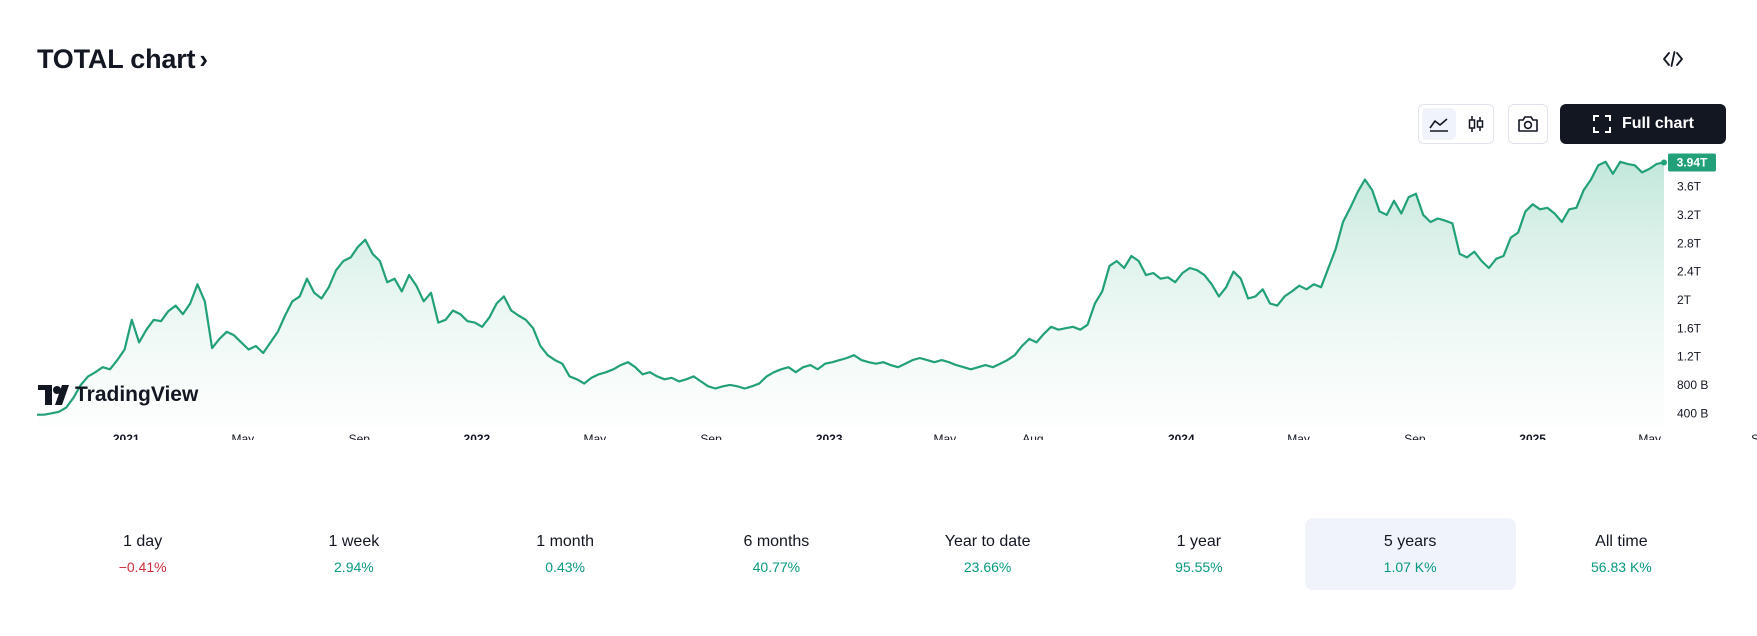 This screenshot has width=1757, height=636. I want to click on y-tick-label: 3.2T, so click(1689, 215).